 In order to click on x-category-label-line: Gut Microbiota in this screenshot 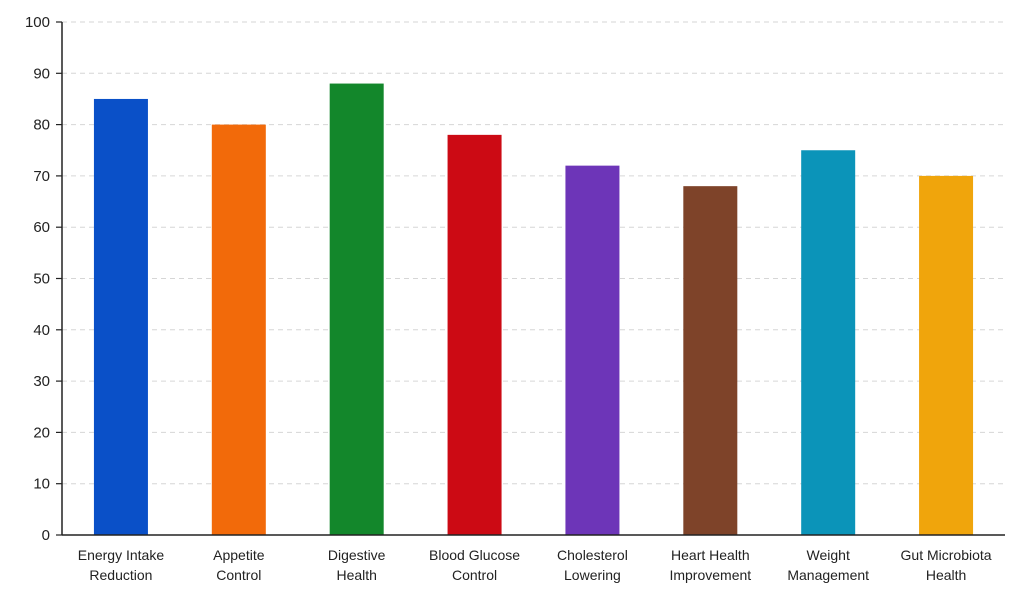, I will do `click(946, 555)`.